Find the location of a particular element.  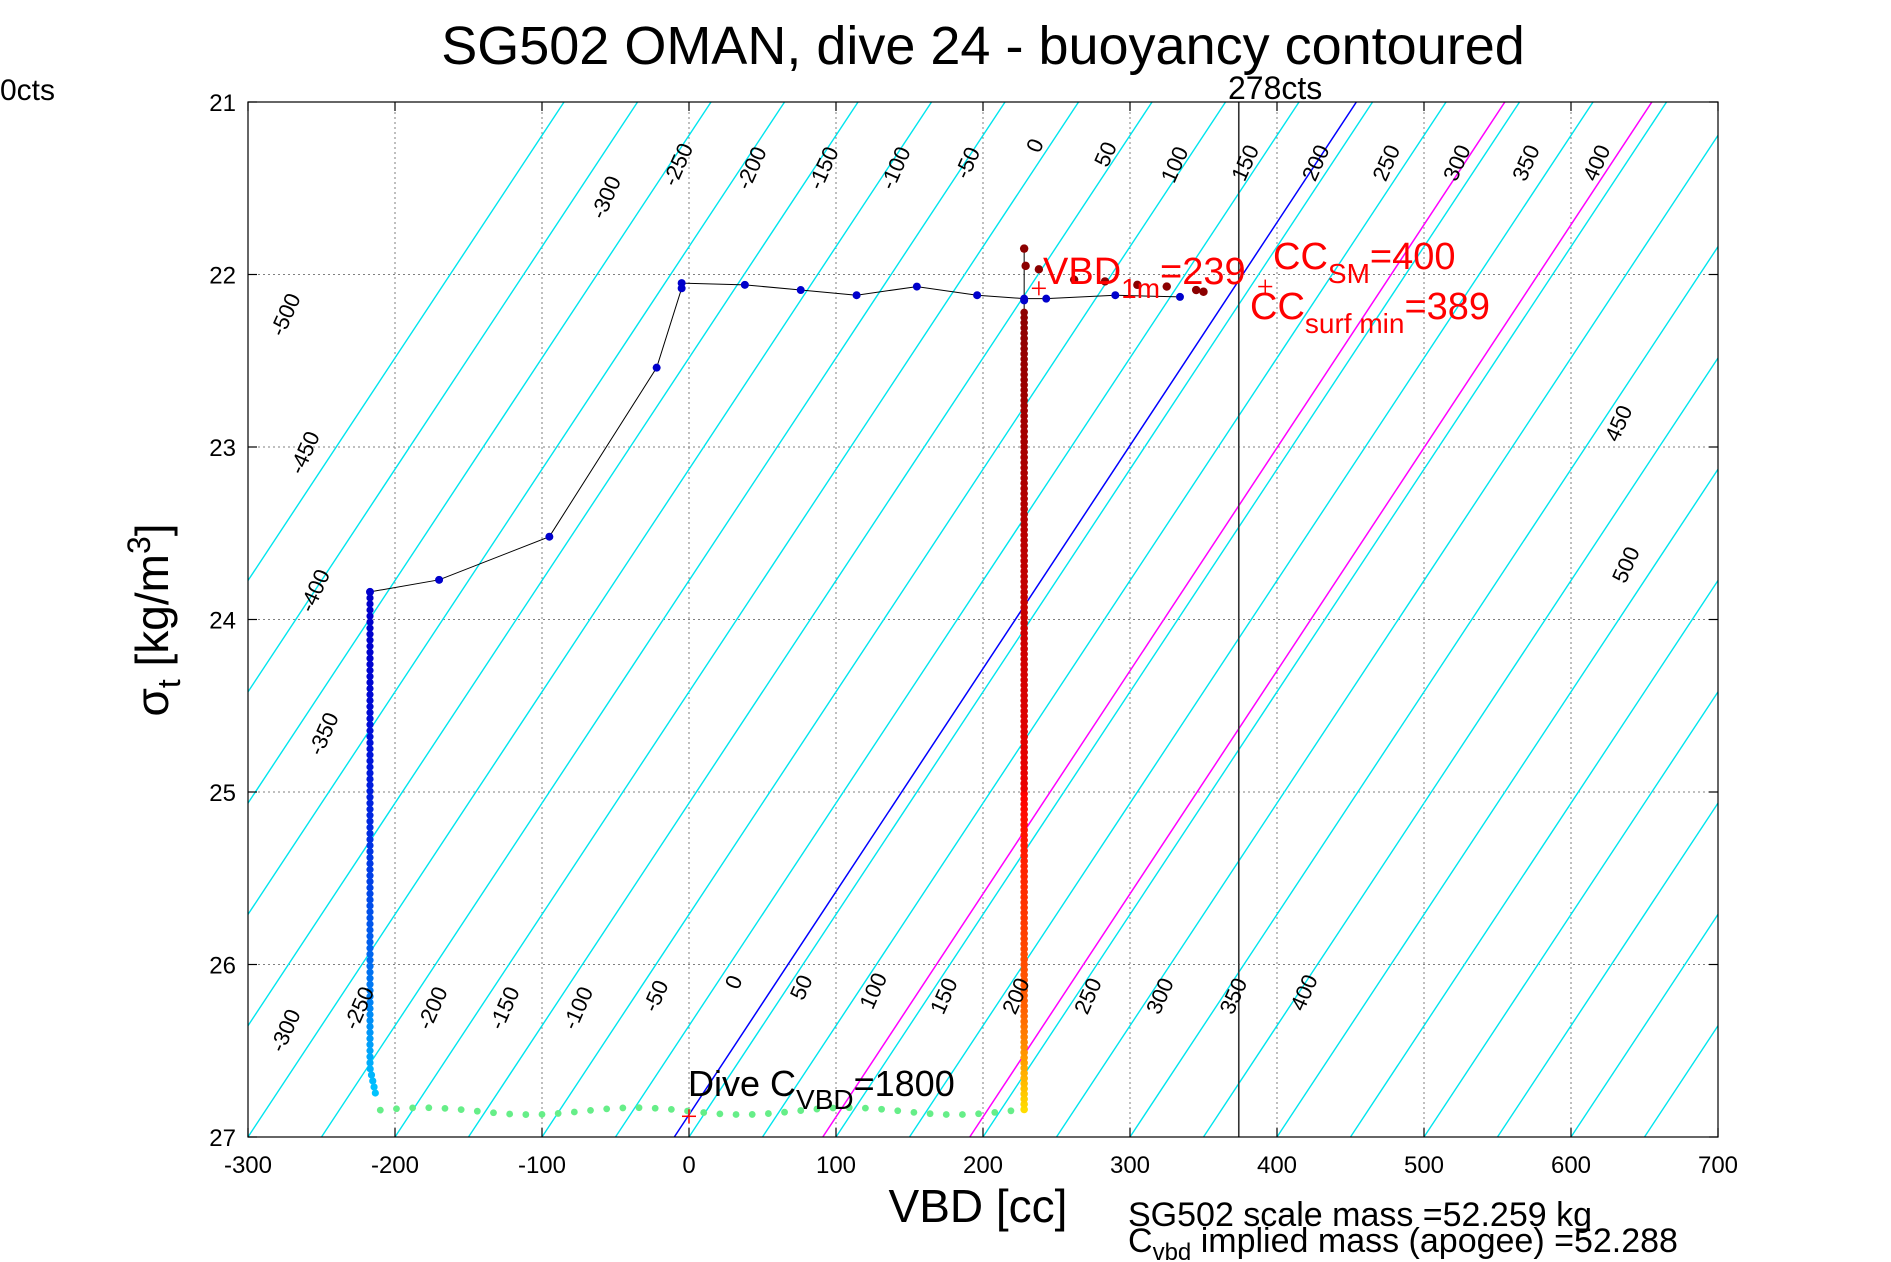

y-axis-label: σt [kg/m3] is located at coordinates (154, 619).